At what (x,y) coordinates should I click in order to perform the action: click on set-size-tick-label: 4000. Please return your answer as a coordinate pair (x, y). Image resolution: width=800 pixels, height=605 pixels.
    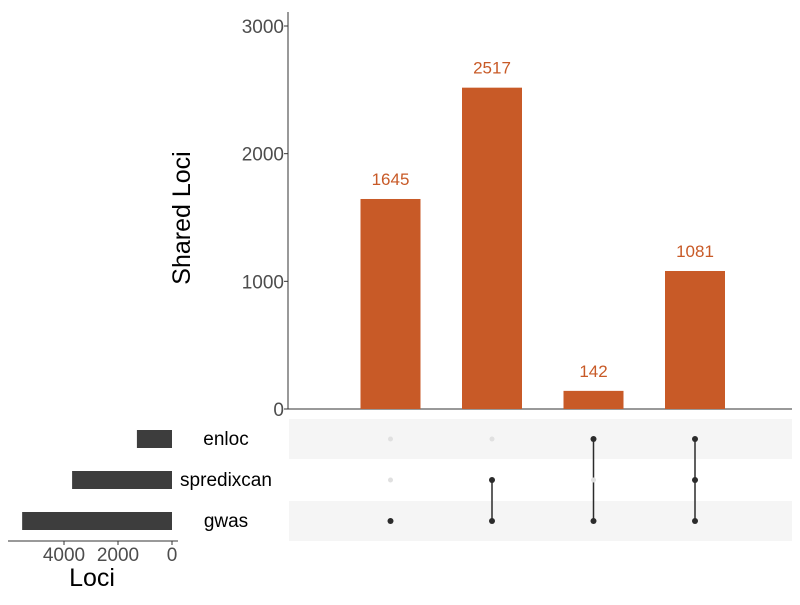
    Looking at the image, I should click on (64, 555).